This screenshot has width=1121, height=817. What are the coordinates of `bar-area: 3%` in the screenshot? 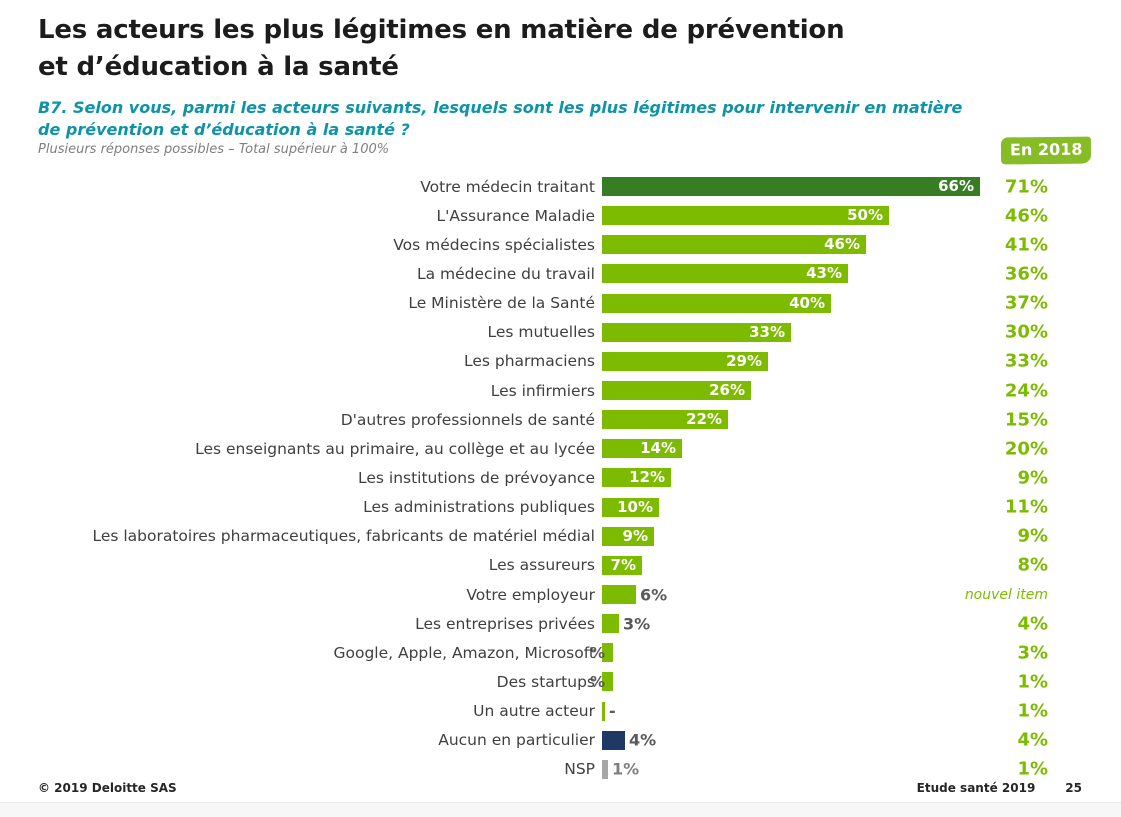 It's located at (793, 624).